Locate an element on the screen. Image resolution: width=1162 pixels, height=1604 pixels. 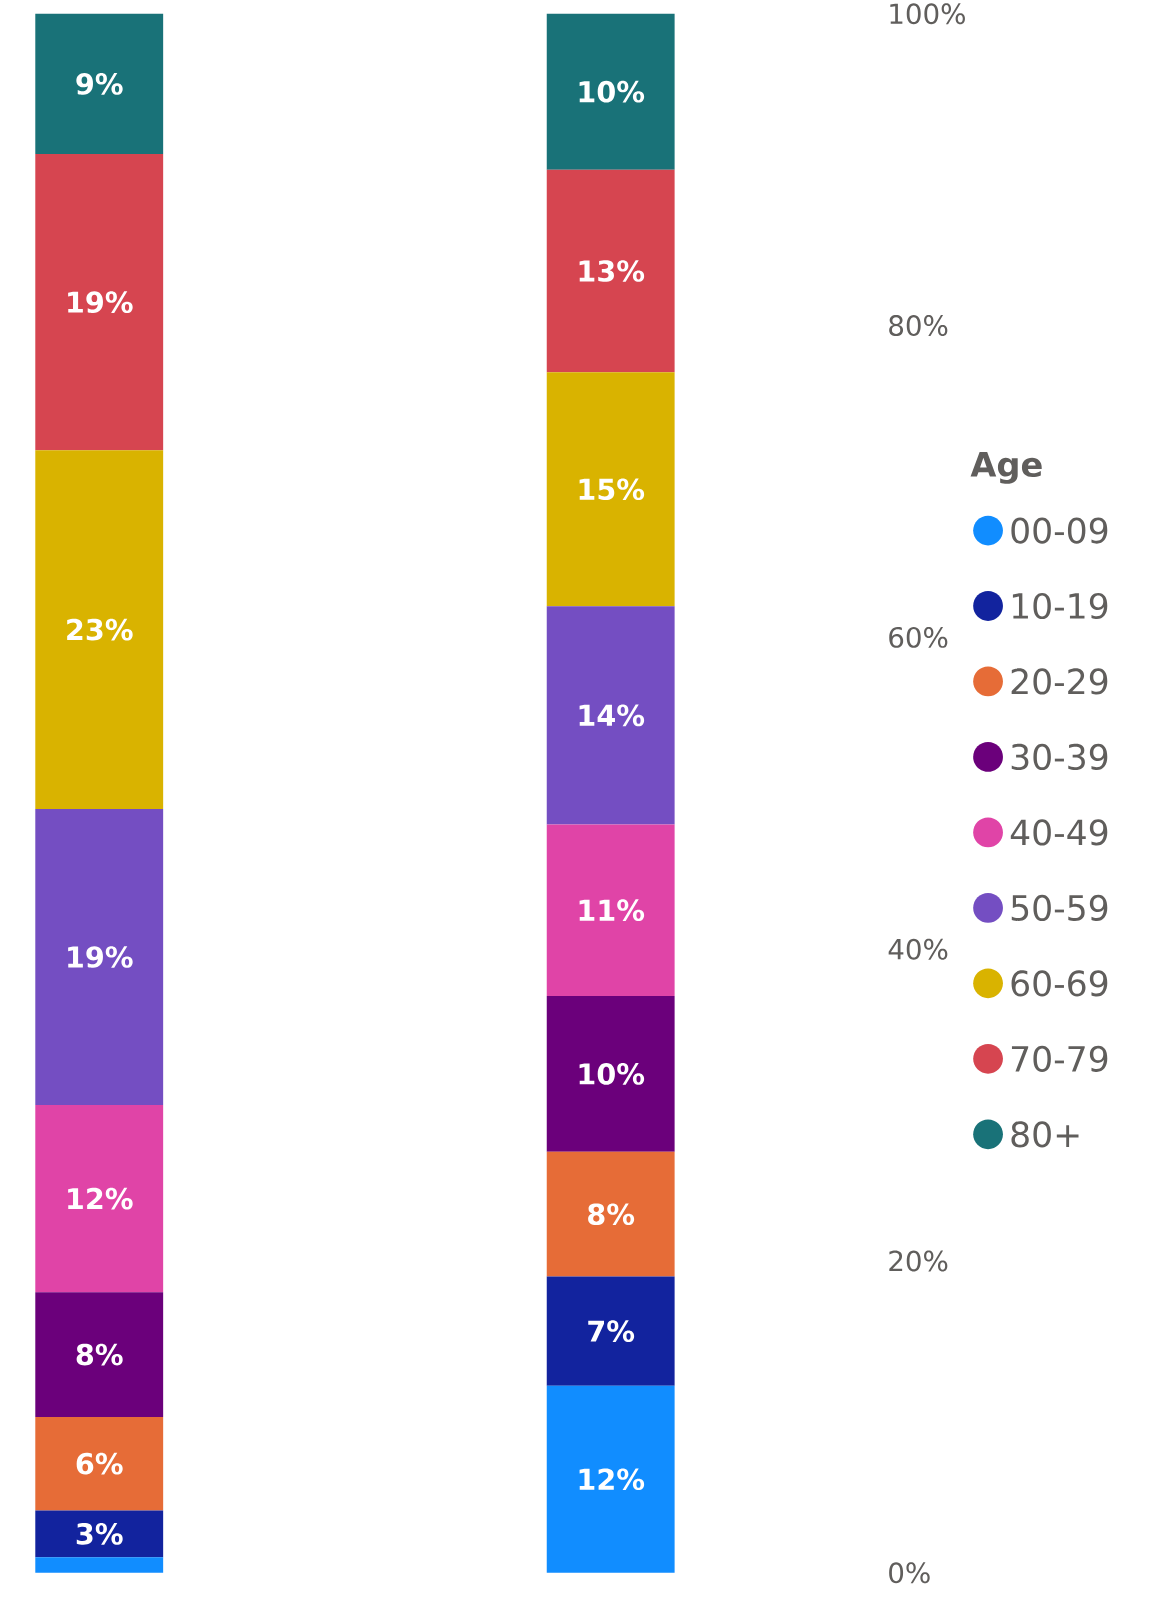
legend-title: Age is located at coordinates (1006, 468).